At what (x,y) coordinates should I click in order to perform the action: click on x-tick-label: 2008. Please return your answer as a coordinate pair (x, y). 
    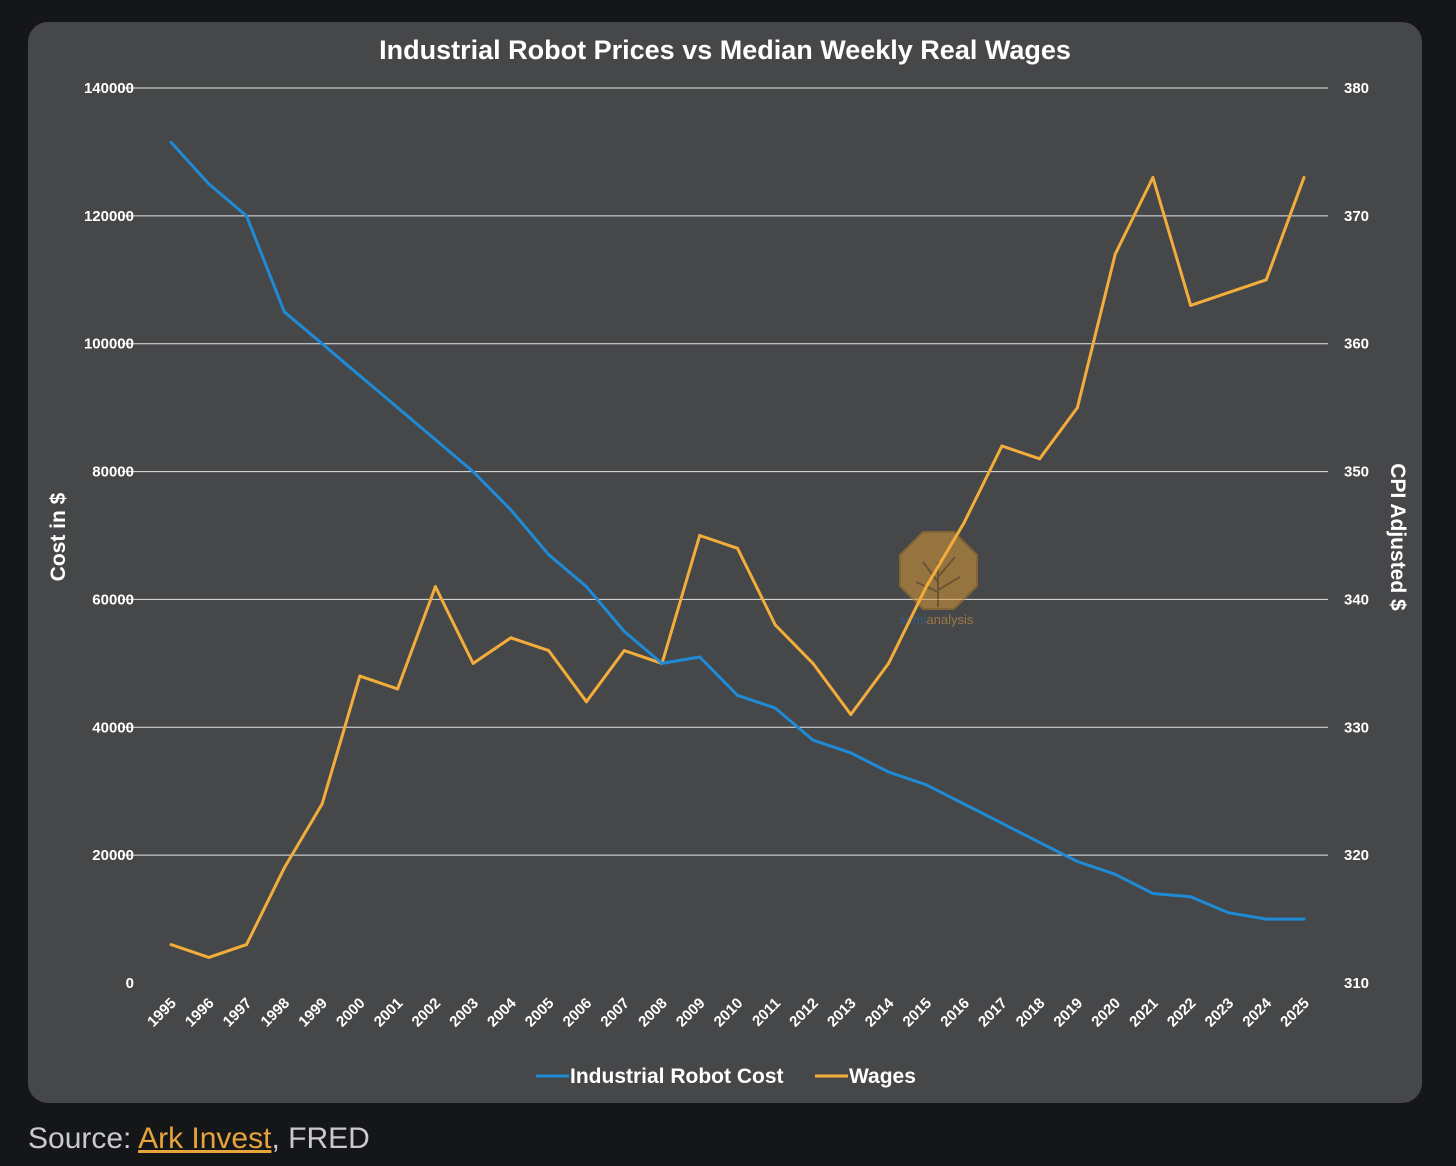
    Looking at the image, I should click on (653, 1013).